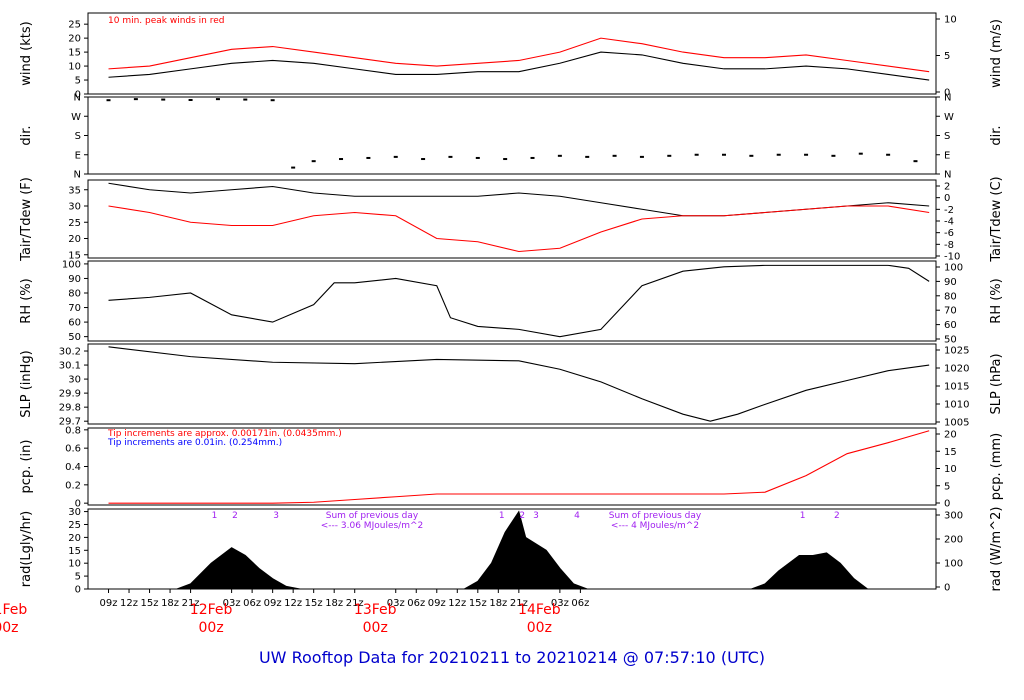 The image size is (1024, 700). Describe the element at coordinates (512, 384) in the screenshot. I see `panel-frame-pressure` at that location.